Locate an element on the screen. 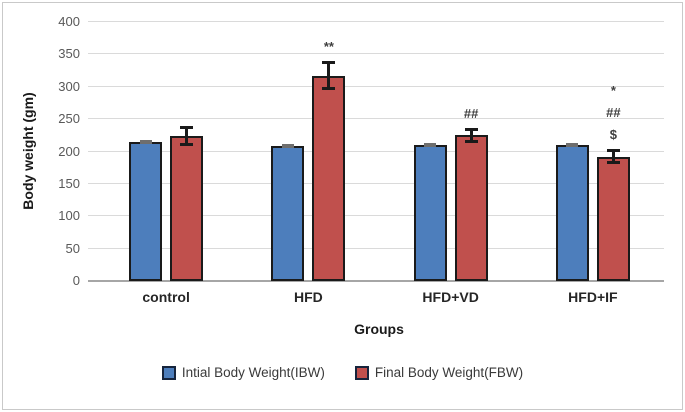 The image size is (685, 412). legend-item: Final Body Weight(FBW) is located at coordinates (439, 372).